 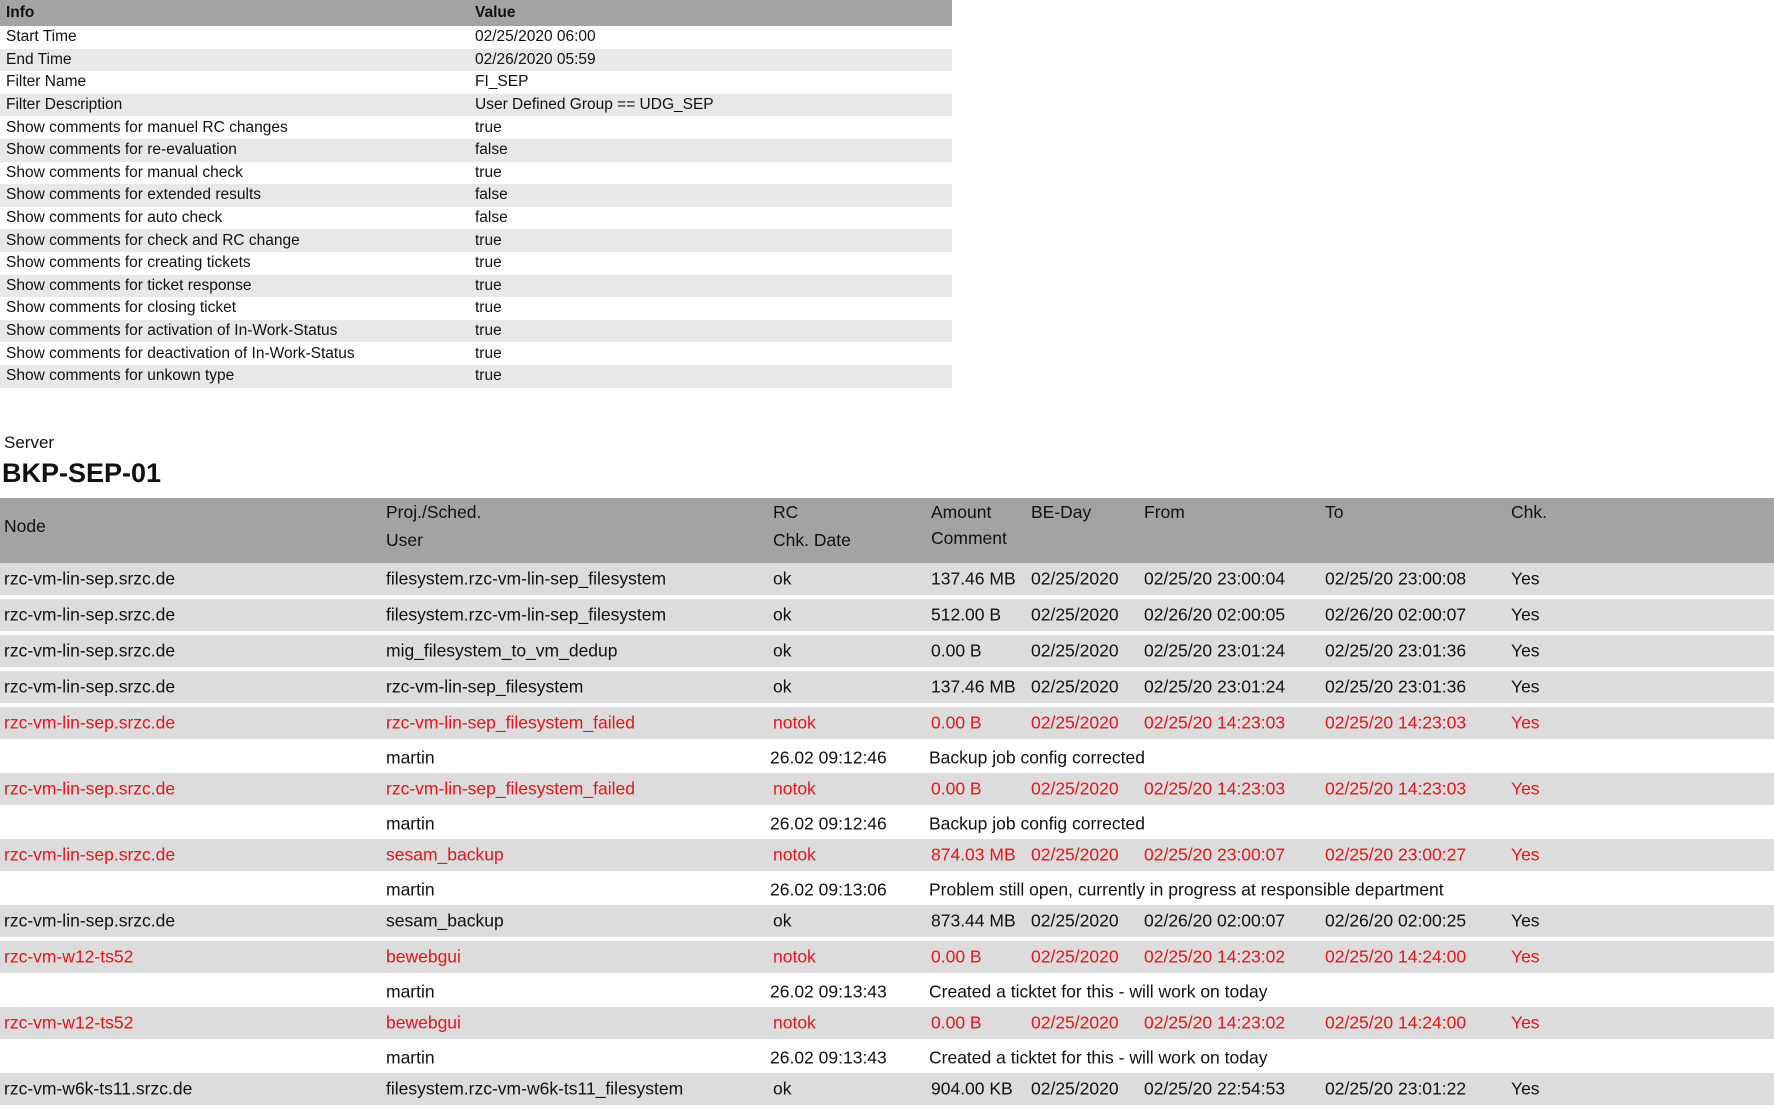 What do you see at coordinates (812, 540) in the screenshot?
I see `header-chk-date: Chk. Date` at bounding box center [812, 540].